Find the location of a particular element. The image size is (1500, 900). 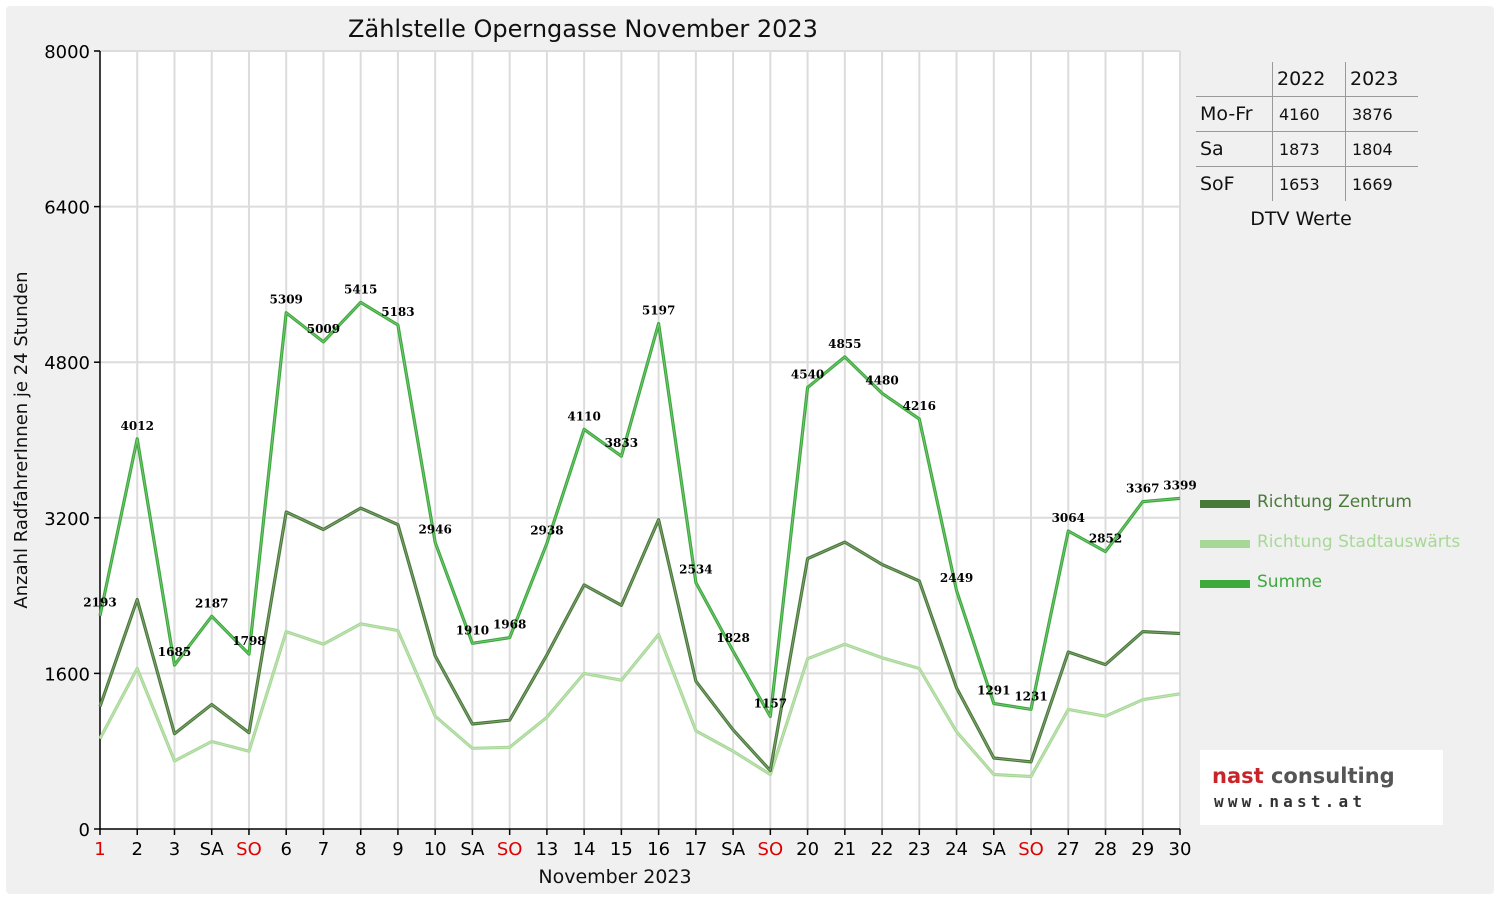

data-label: 4855 is located at coordinates (844, 344).